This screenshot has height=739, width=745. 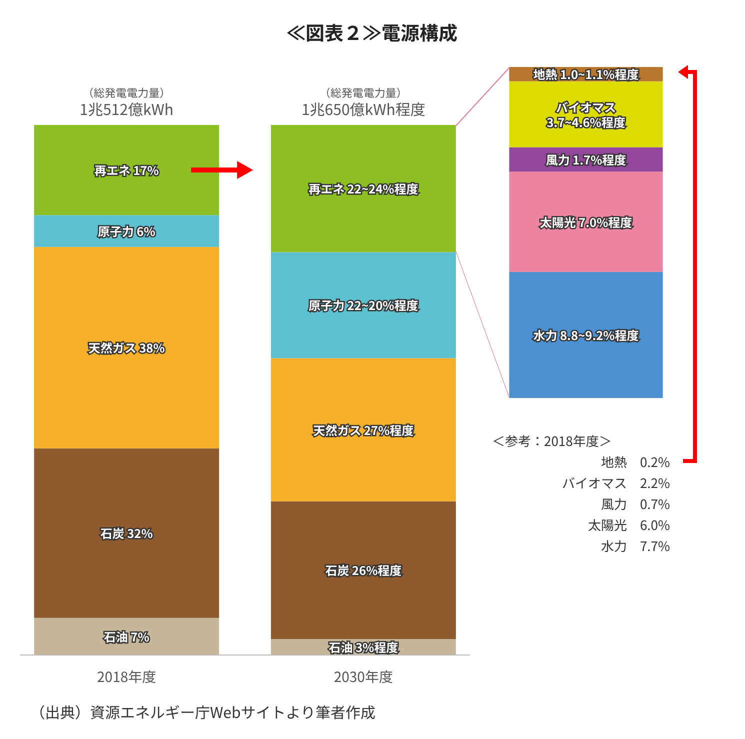 I want to click on annotation: （総発電電力量） 1兆650億kWh程度, so click(x=363, y=102).